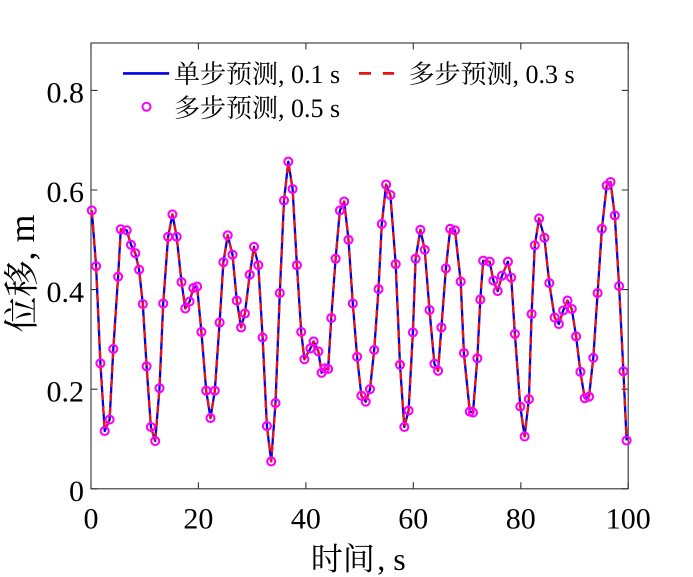 The width and height of the screenshot is (693, 577). I want to click on svg-text: , 0.3 s, so click(544, 74).